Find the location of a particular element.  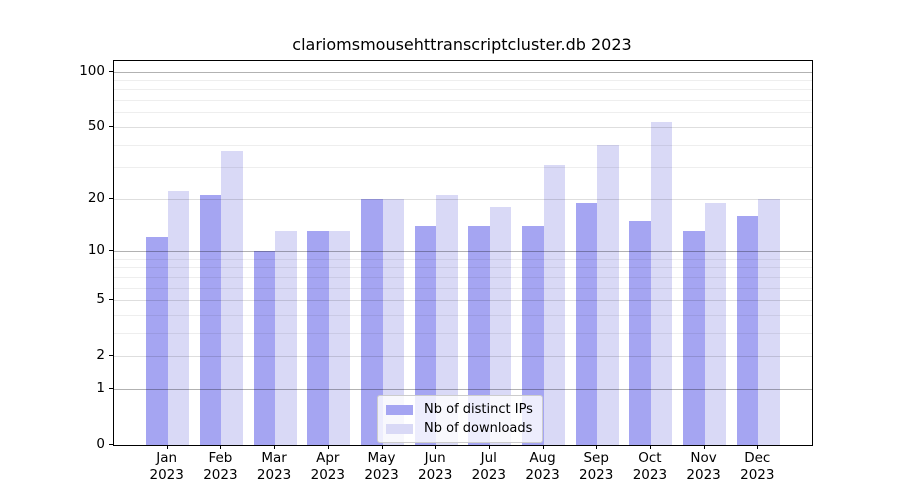

bar-downloads-aug is located at coordinates (554, 304).